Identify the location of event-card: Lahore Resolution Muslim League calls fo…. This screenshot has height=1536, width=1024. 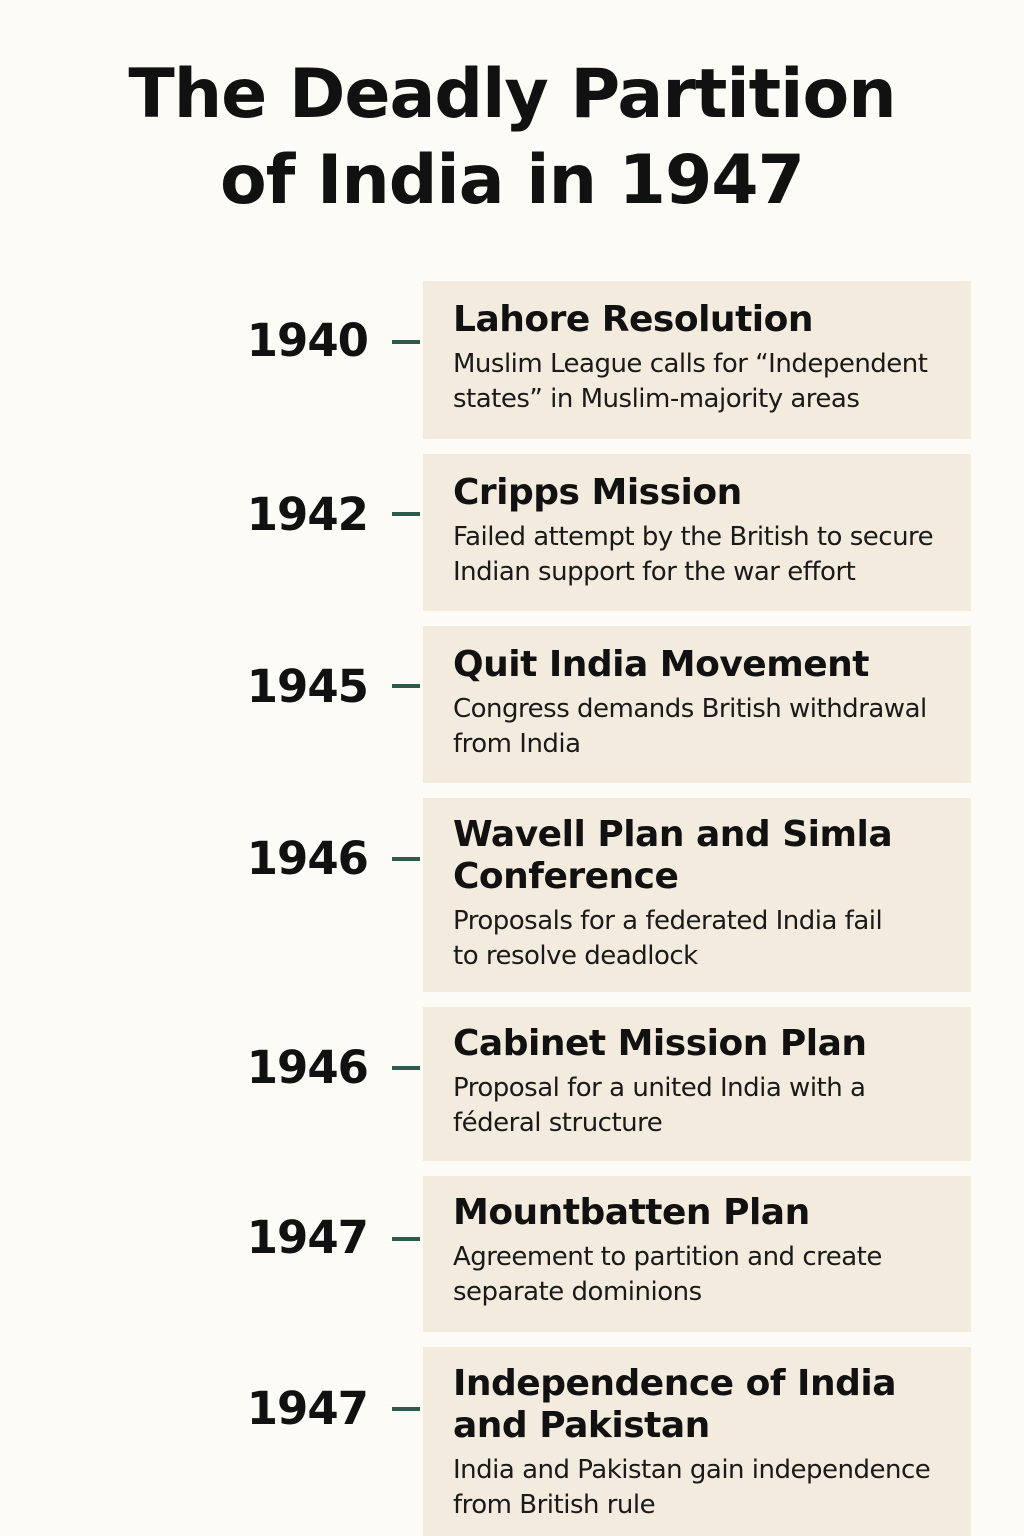
(697, 360).